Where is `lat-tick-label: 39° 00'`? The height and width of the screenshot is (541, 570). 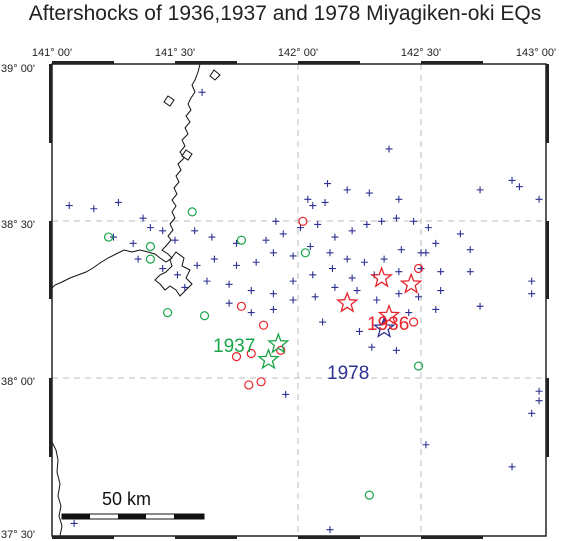 lat-tick-label: 39° 00' is located at coordinates (18, 69).